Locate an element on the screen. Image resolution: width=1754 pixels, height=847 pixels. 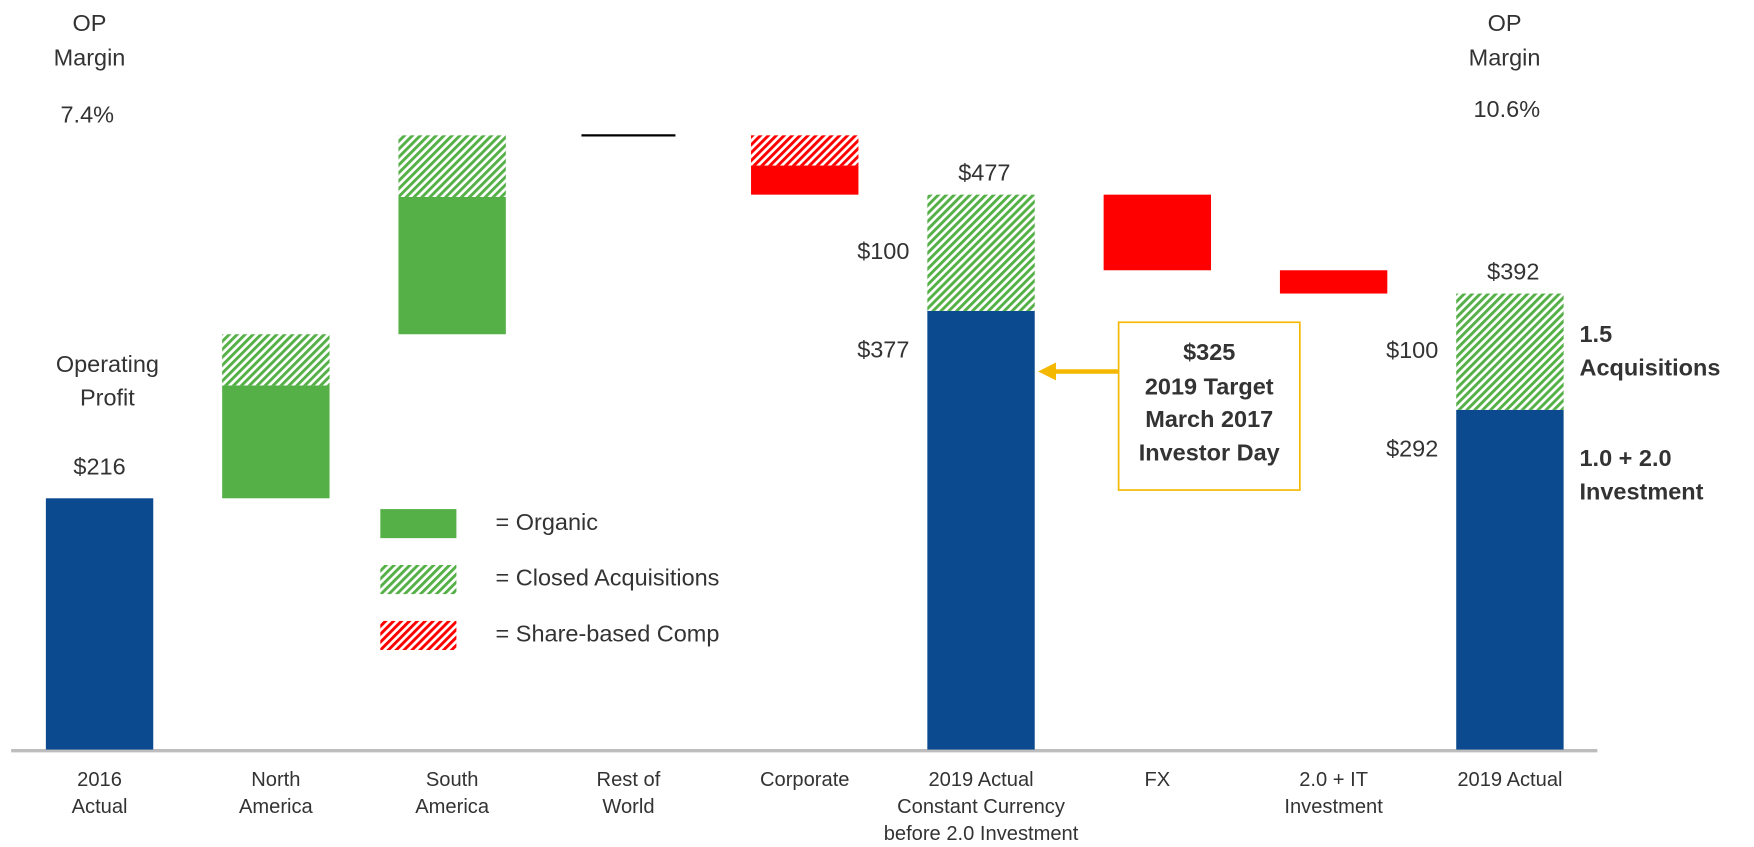
data-label: $216 is located at coordinates (99, 466).